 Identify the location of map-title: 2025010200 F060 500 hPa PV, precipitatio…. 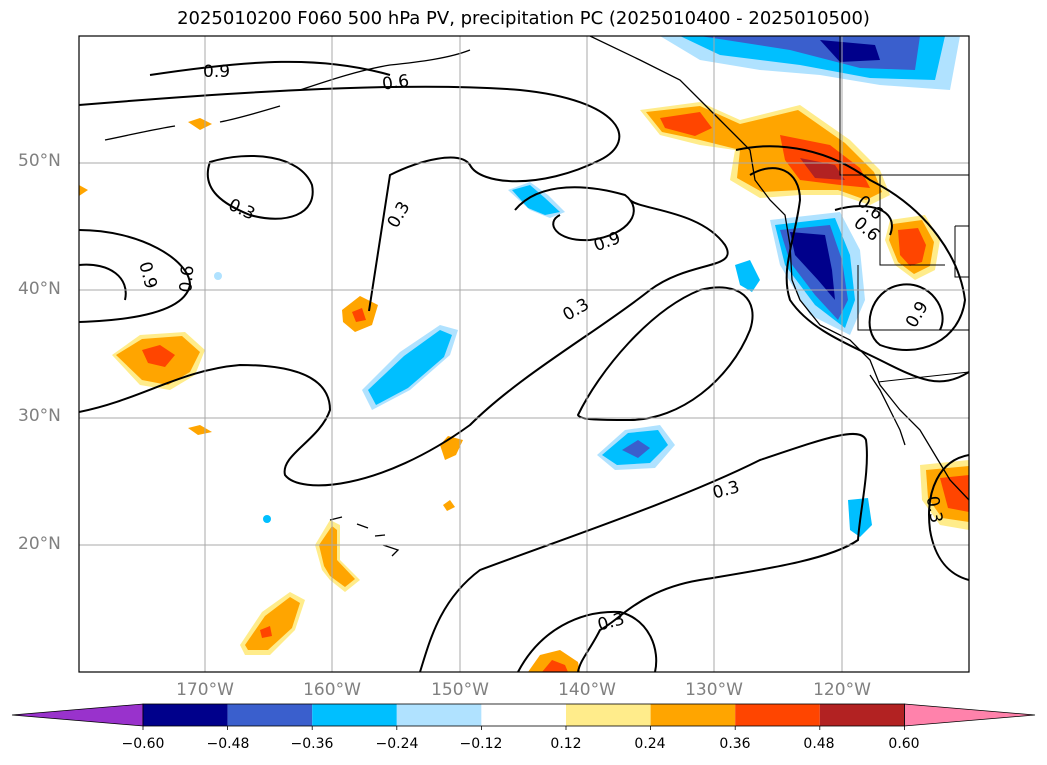
(523, 18).